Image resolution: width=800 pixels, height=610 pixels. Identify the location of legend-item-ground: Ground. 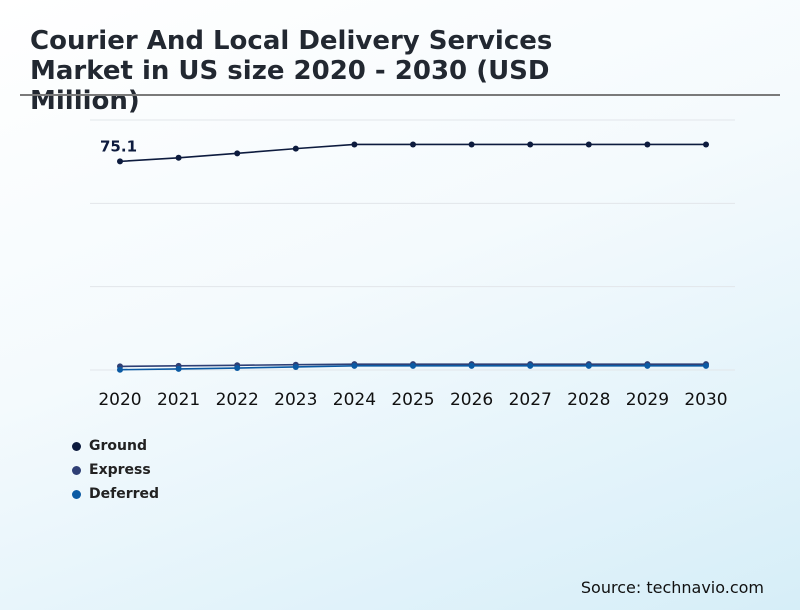
(115, 446).